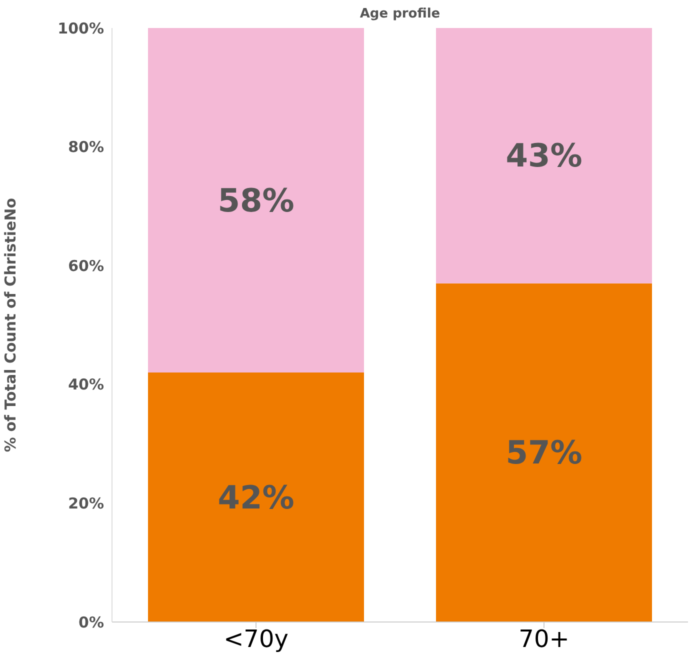  Describe the element at coordinates (86, 147) in the screenshot. I see `y-tick-label: 80%` at that location.